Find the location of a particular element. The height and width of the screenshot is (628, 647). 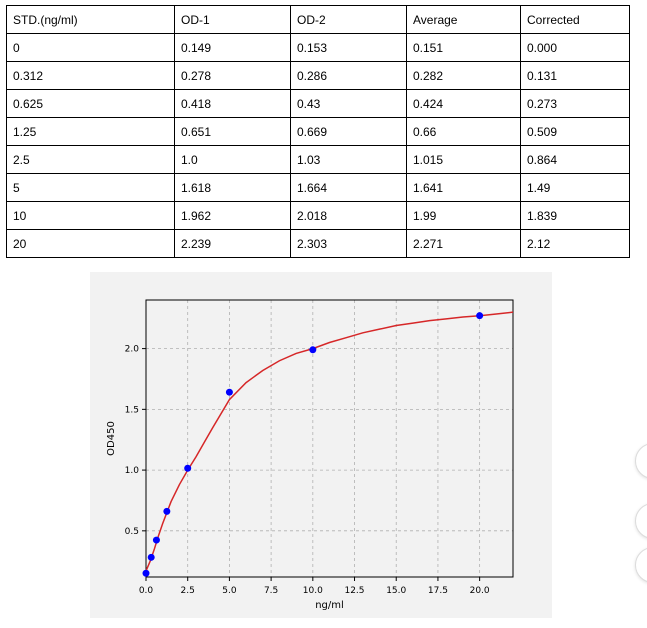

table-cell: 2.018 is located at coordinates (348, 215).